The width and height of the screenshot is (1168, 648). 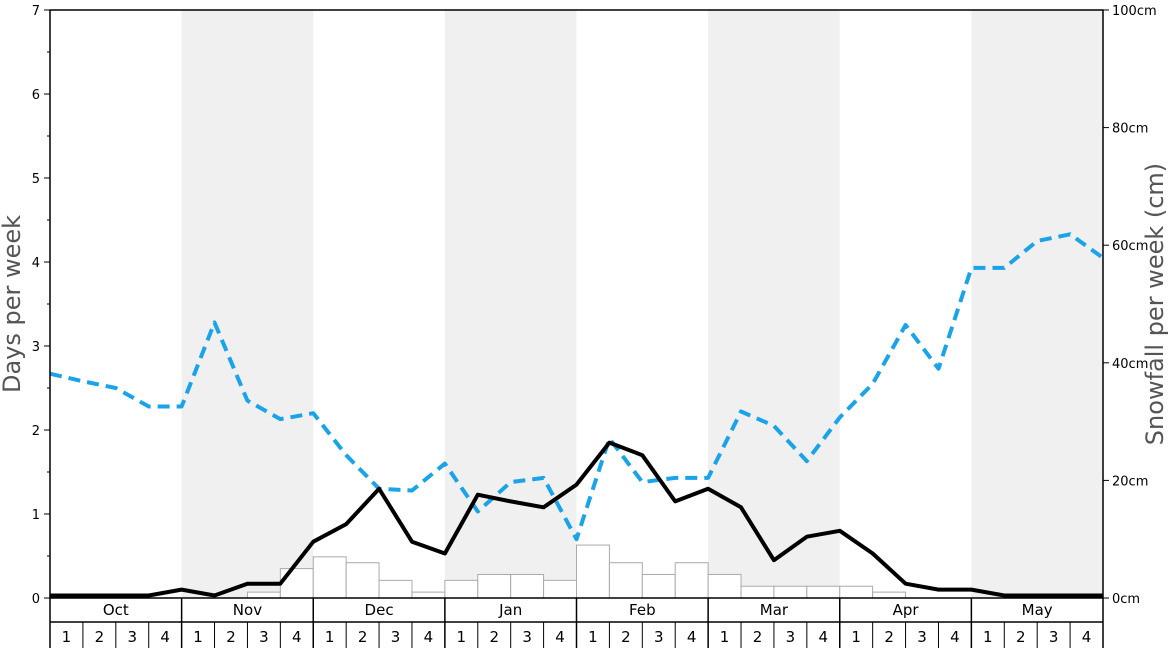 I want to click on right-tick-label: 40cm, so click(x=1130, y=364).